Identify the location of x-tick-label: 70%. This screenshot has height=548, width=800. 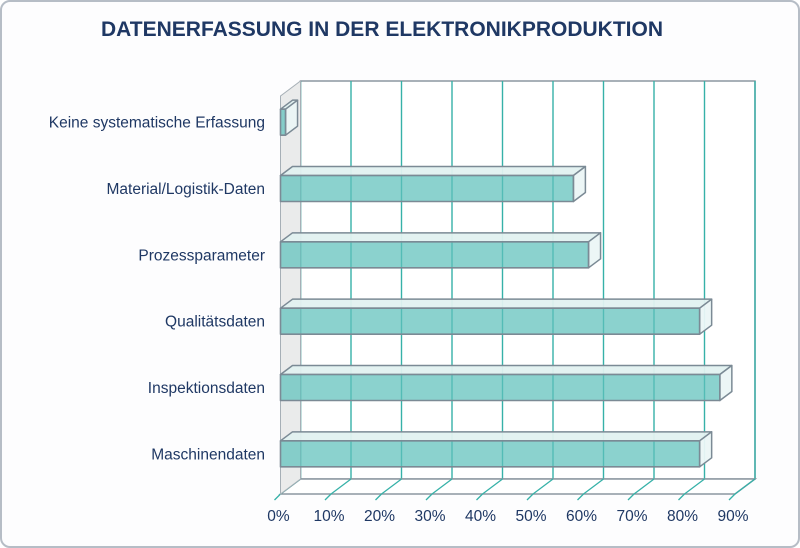
(631, 516).